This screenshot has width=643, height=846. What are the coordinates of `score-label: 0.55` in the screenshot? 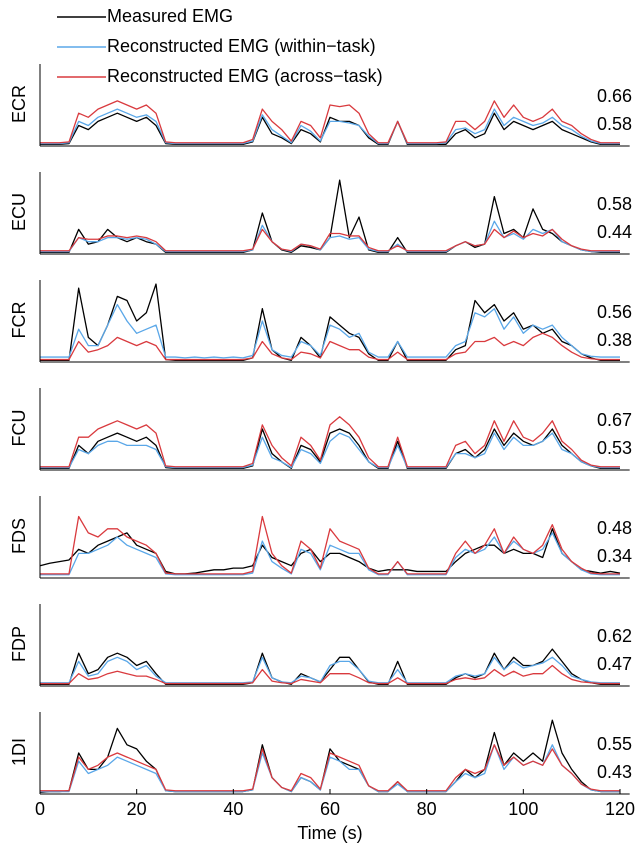 It's located at (614, 744).